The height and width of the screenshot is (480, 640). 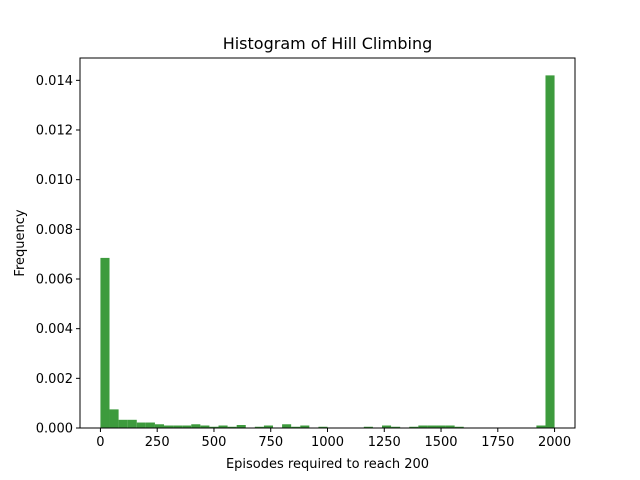 I want to click on y-ticks-group: 0.000 0.002 0.004 0.006 0.008 0.010 0.012 0.014, so click(x=58, y=255).